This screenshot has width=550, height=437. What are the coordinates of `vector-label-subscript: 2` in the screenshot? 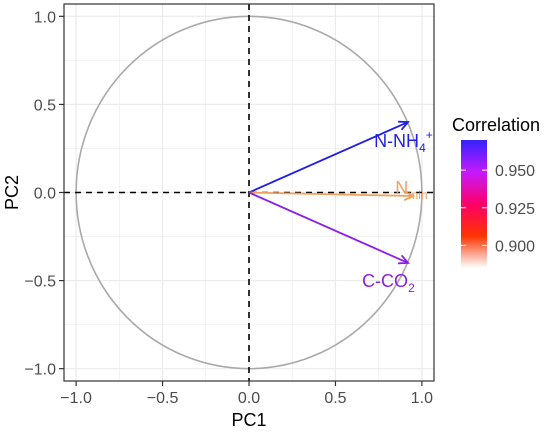 It's located at (411, 288).